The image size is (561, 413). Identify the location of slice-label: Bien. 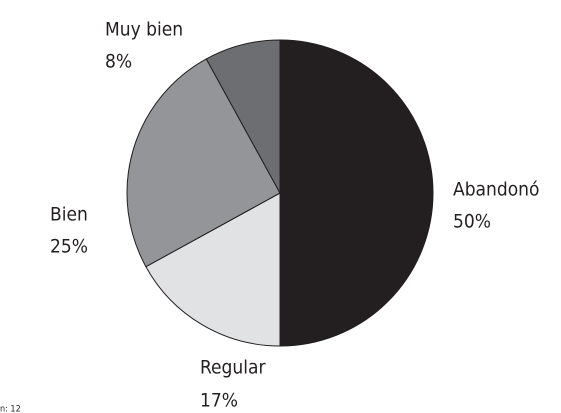
(69, 215).